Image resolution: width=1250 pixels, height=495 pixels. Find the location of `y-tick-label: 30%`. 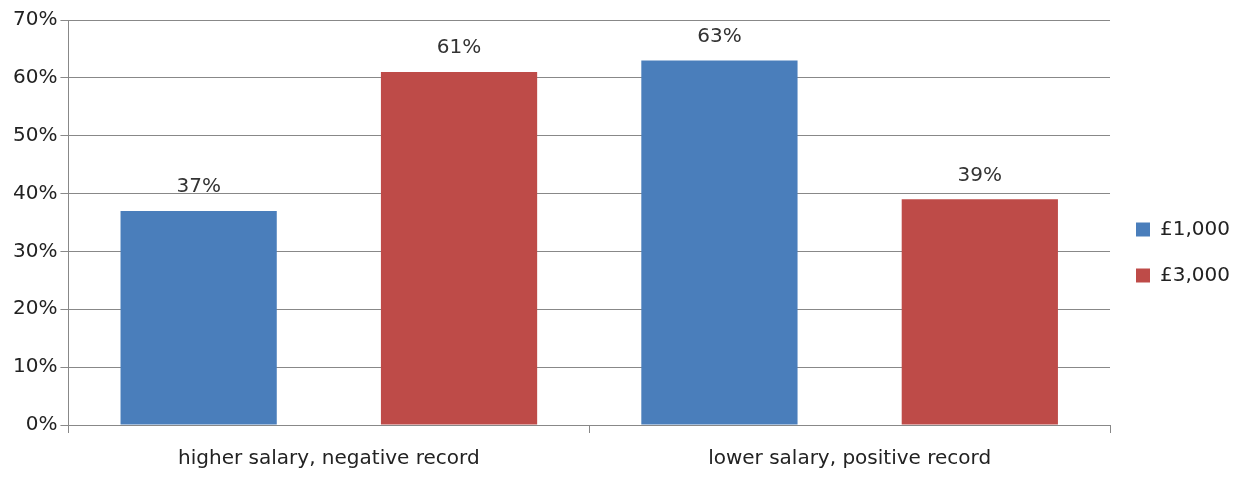

y-tick-label: 30% is located at coordinates (35, 249).